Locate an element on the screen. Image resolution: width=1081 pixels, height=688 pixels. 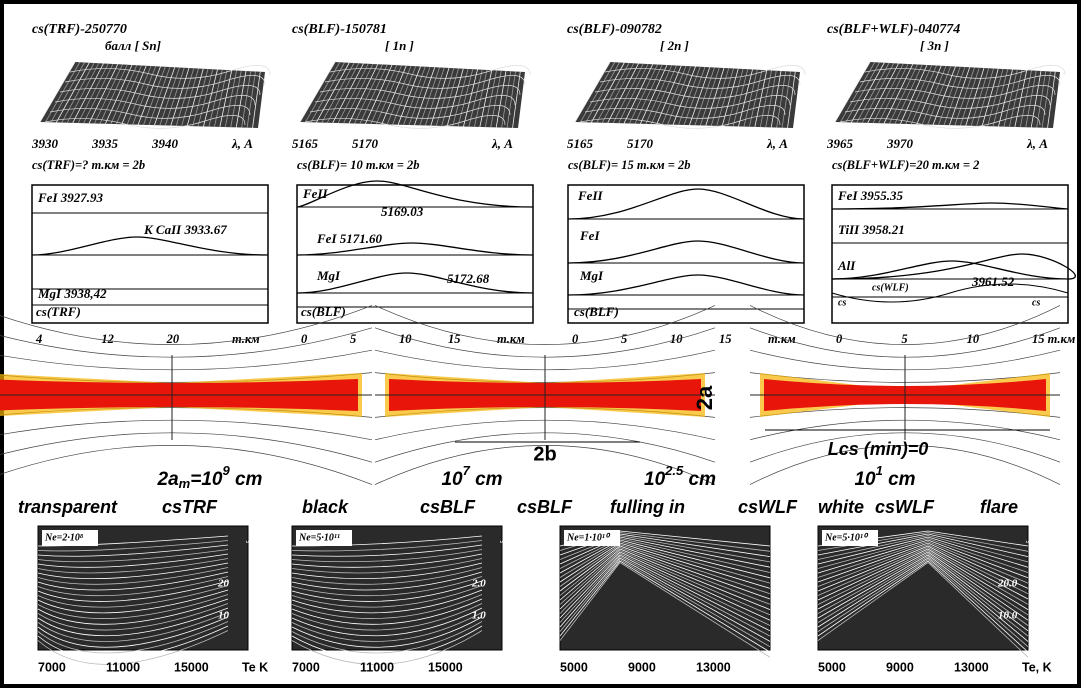
profile-curve is located at coordinates (950, 293).